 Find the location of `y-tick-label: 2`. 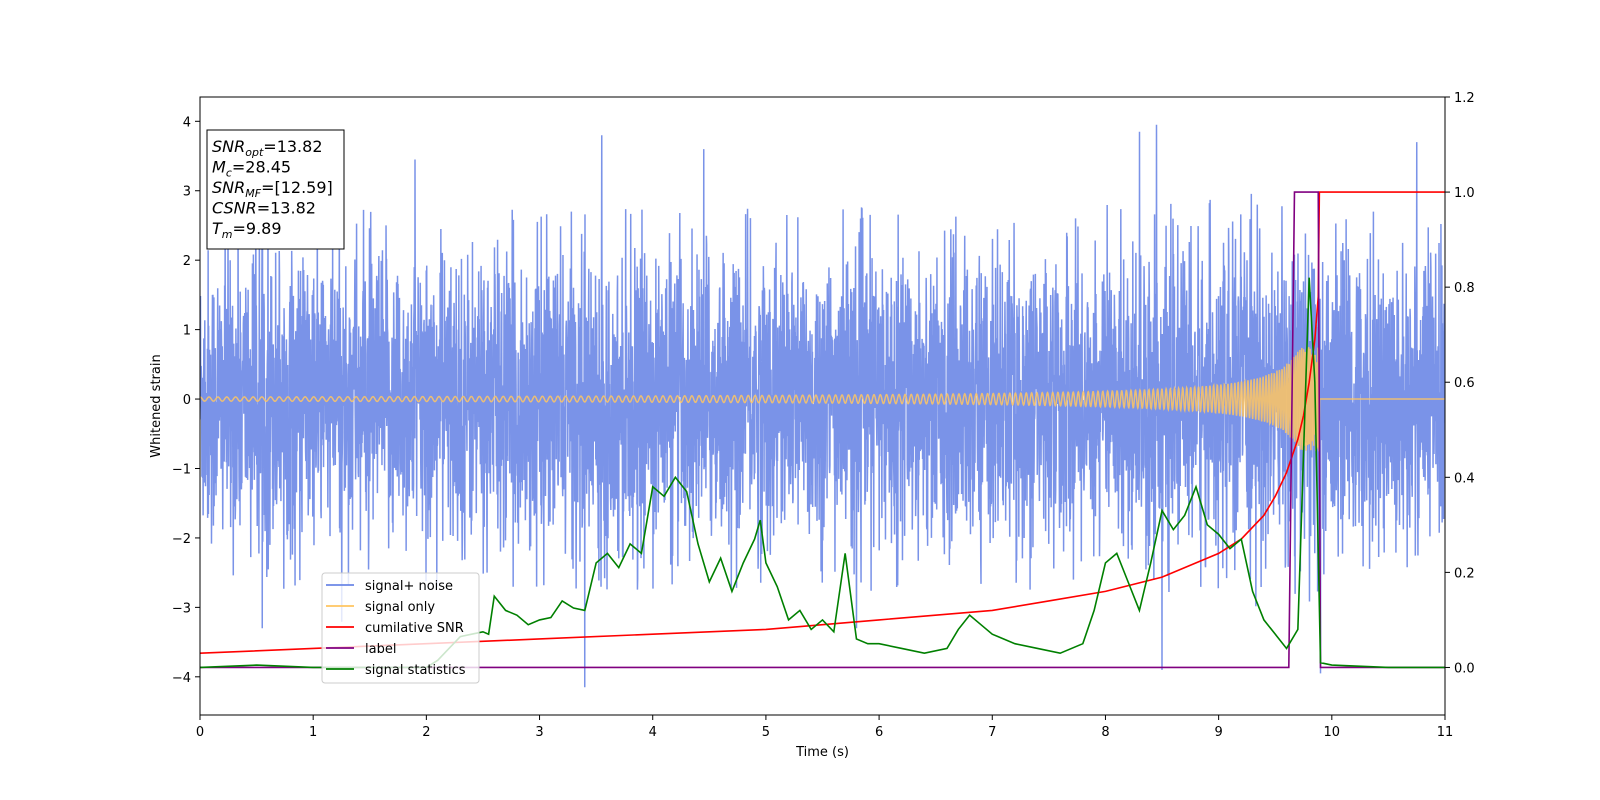

y-tick-label: 2 is located at coordinates (187, 261).